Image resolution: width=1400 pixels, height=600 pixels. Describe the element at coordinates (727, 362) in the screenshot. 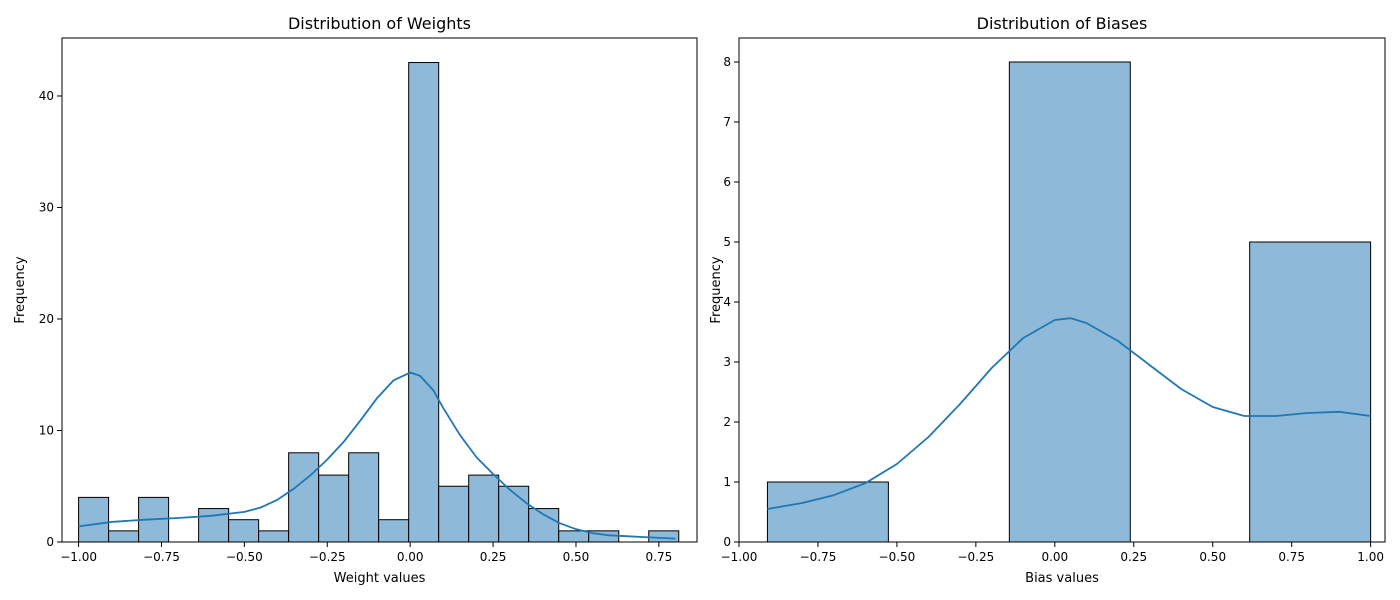

I see `y-tick-label: 3` at that location.